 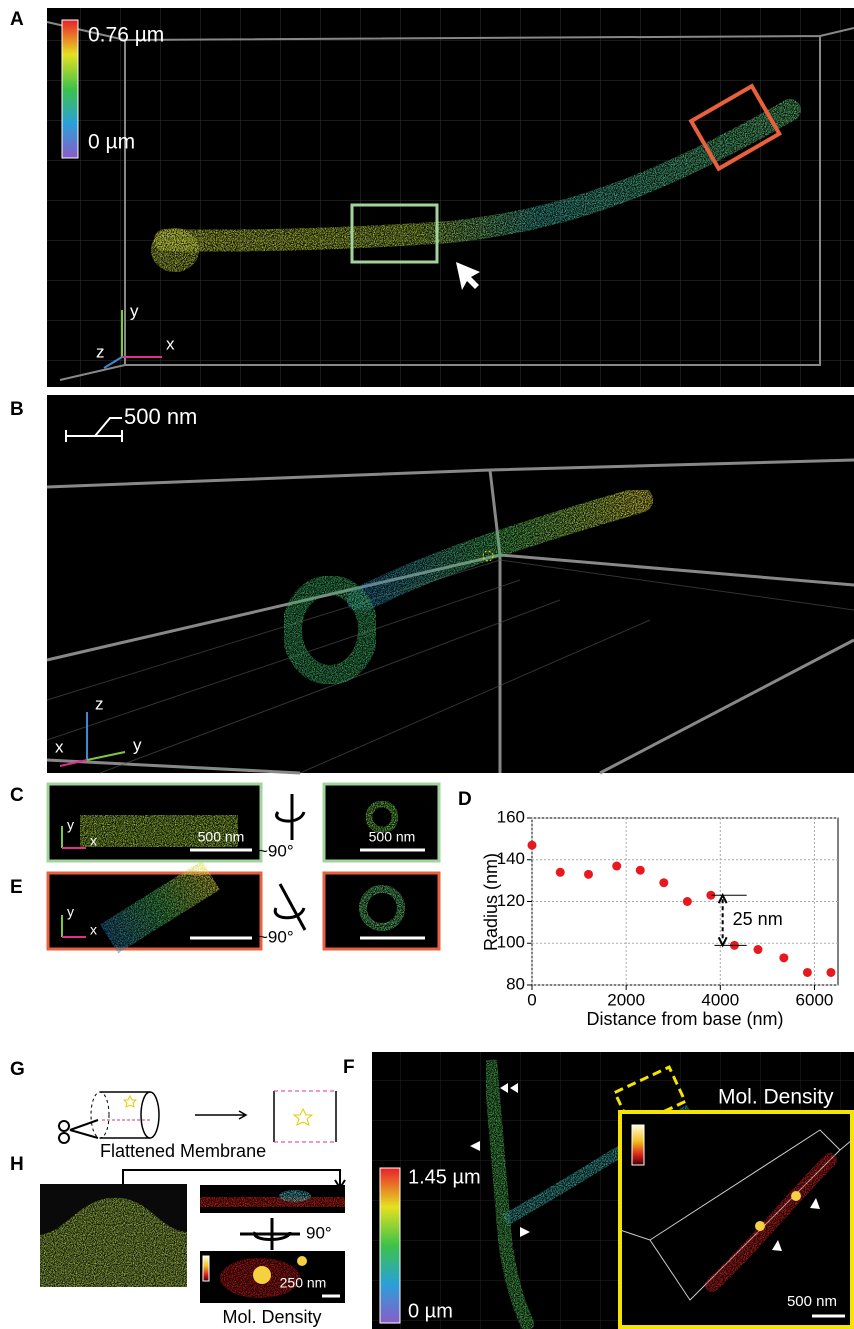 I want to click on panel-c: C ~90° y x 500 nm 500 nm, so click(x=225, y=822).